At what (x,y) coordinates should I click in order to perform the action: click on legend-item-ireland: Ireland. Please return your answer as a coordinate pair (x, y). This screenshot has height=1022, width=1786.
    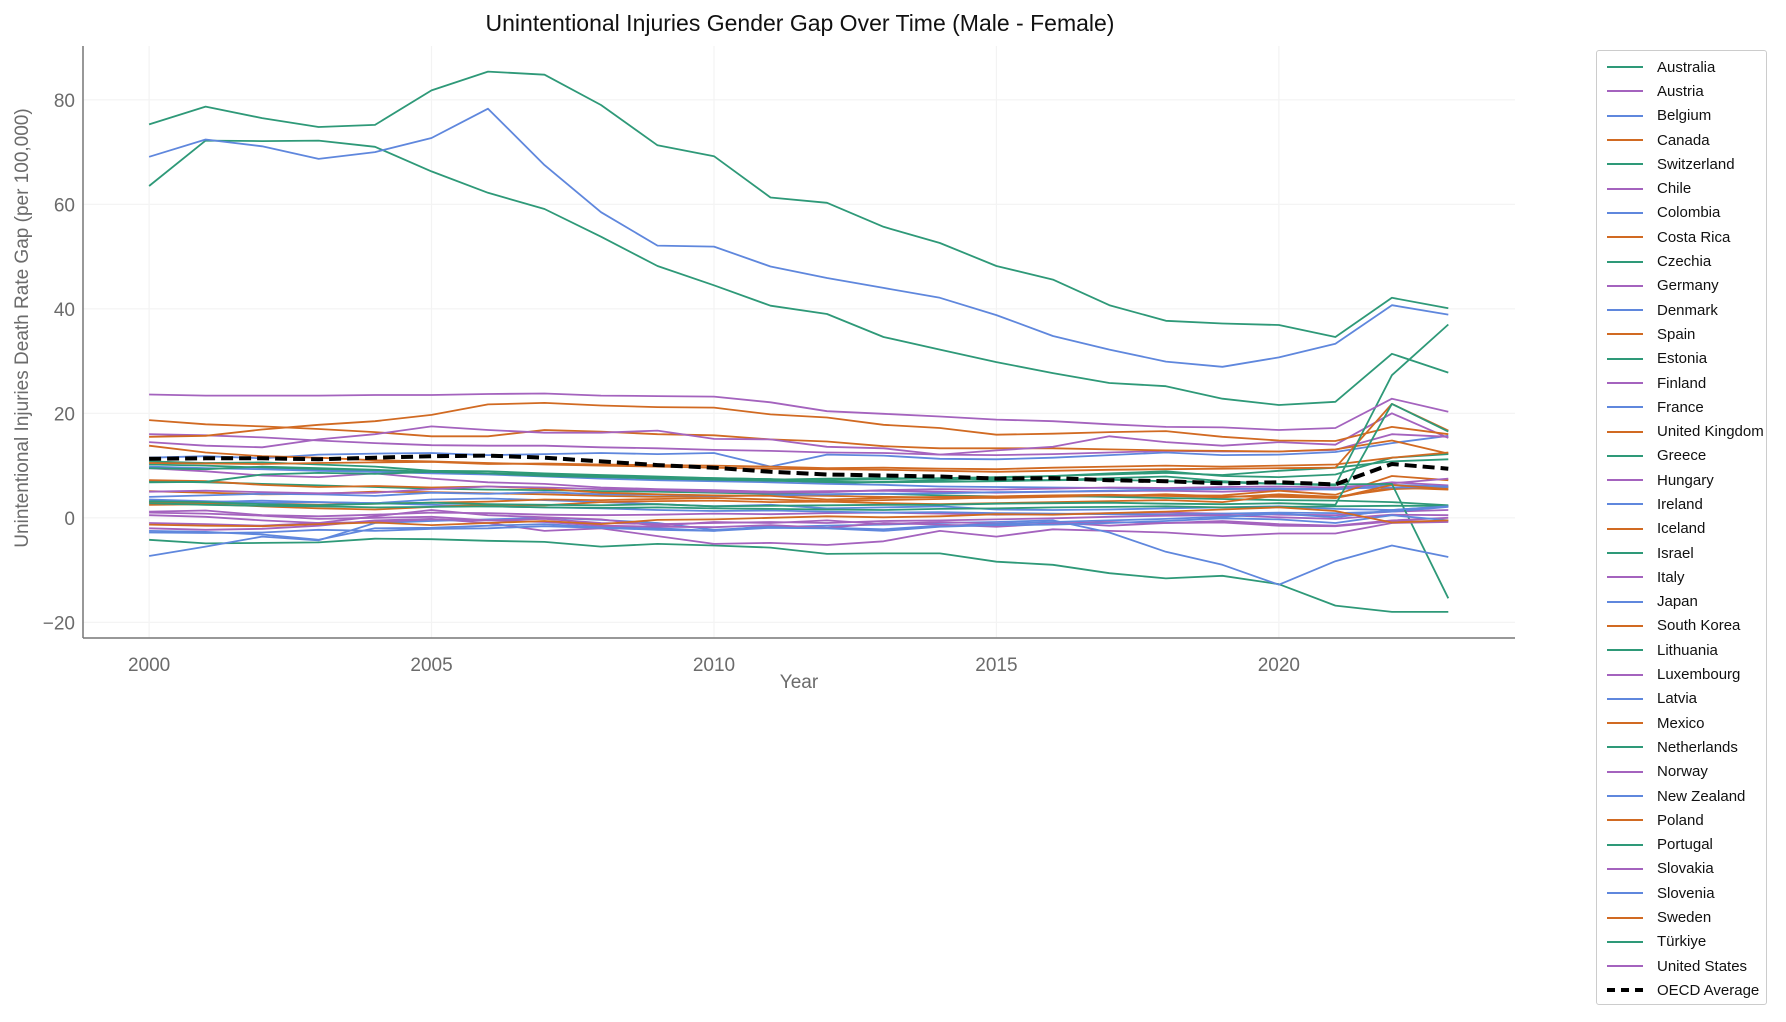
    Looking at the image, I should click on (1681, 504).